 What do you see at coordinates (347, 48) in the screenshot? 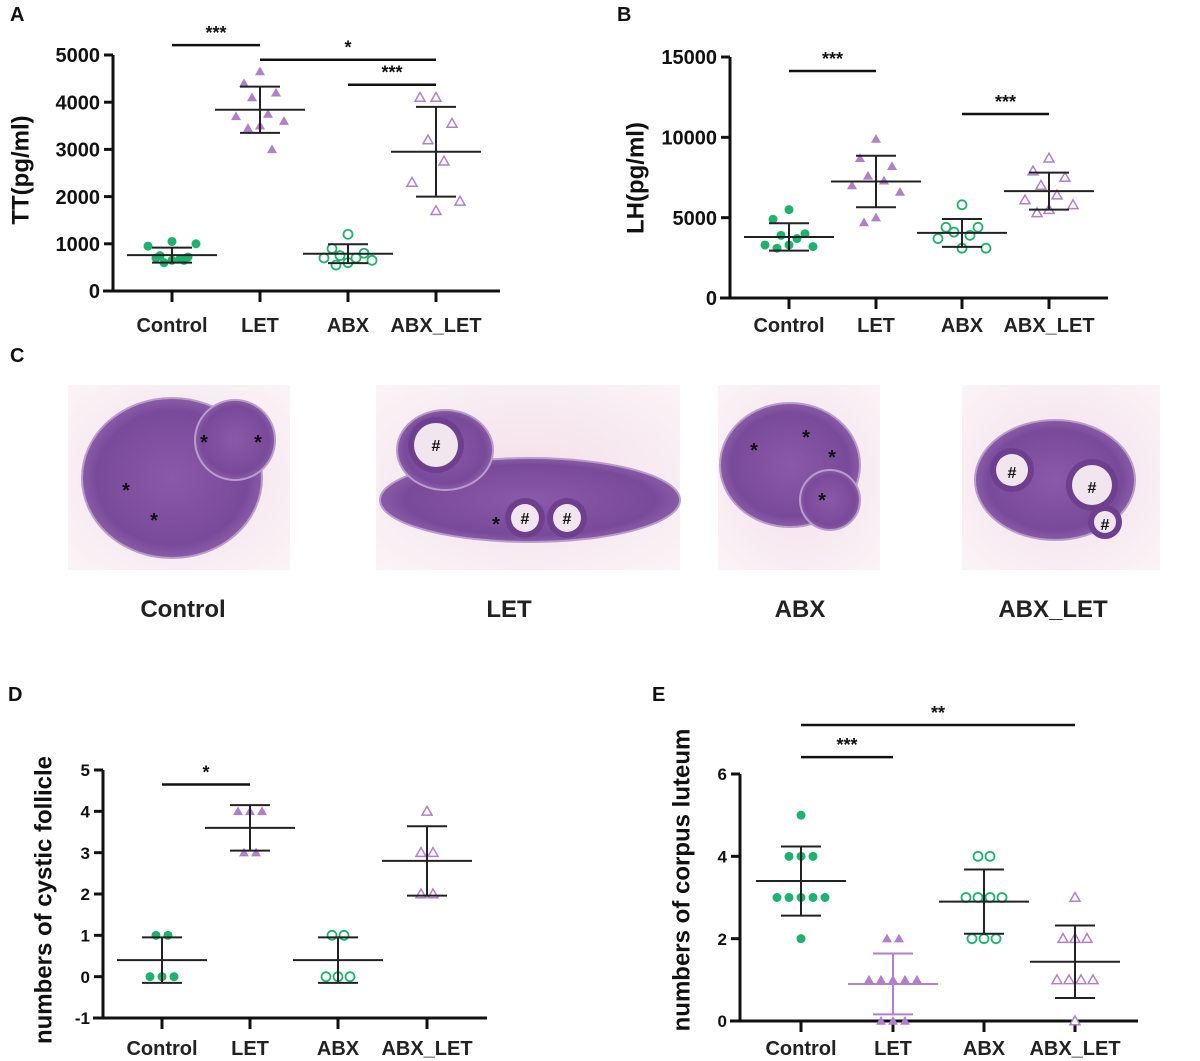
I see `significance-label: *` at bounding box center [347, 48].